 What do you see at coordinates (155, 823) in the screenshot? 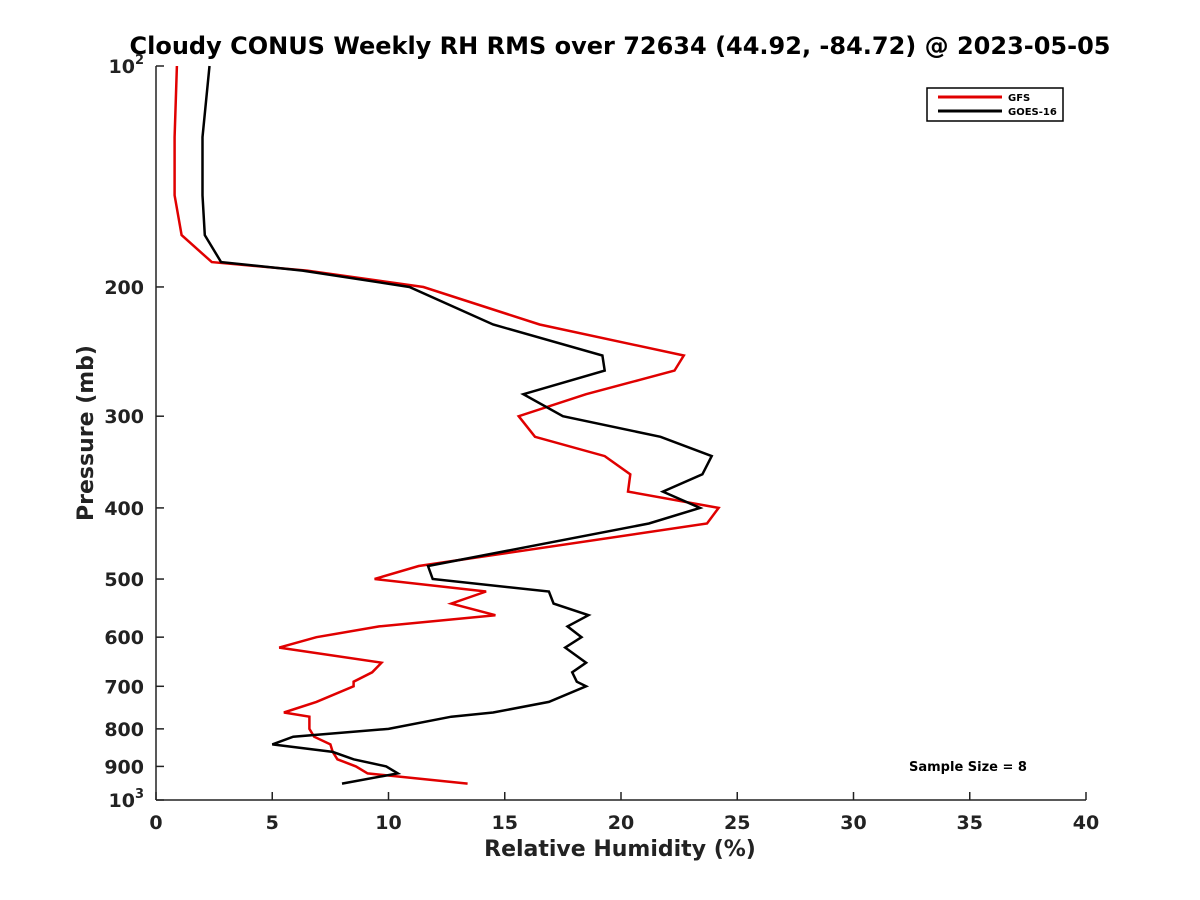
I see `x-tick-label: 0` at bounding box center [155, 823].